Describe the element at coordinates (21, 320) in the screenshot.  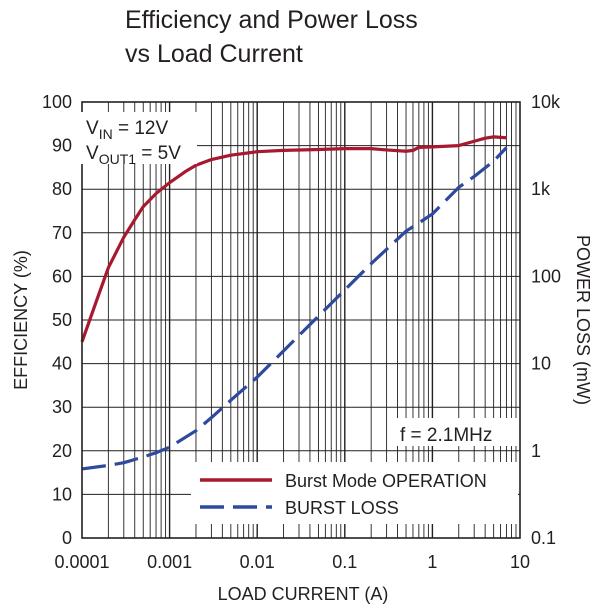
I see `y-left-axis-label: EFFICIENCY (%)` at that location.